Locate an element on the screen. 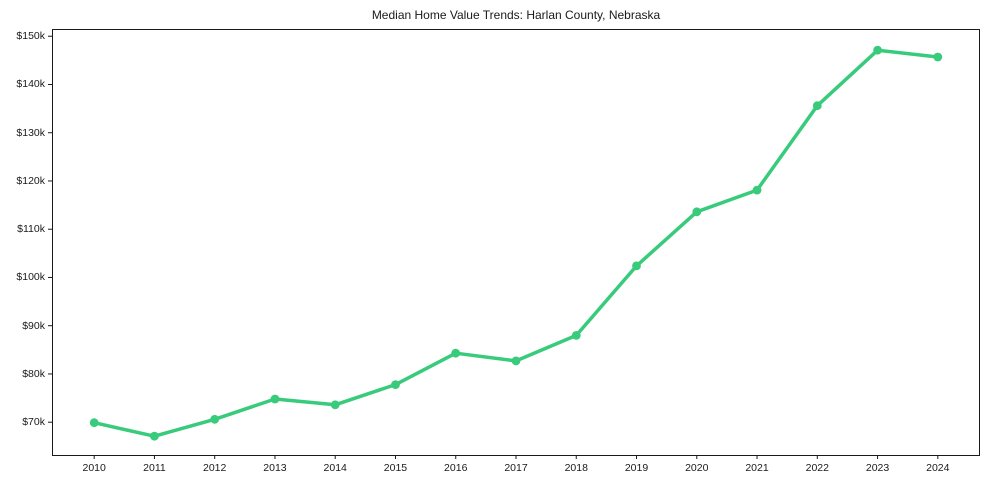 The width and height of the screenshot is (989, 490). y-tick-label: $70k is located at coordinates (33, 422).